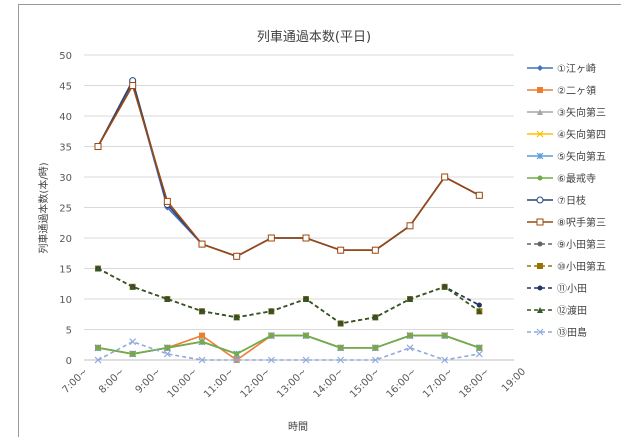  I want to click on y-axis-ticks: 0 5 10 15 20 25 30 35 40 45 50, so click(65, 209).